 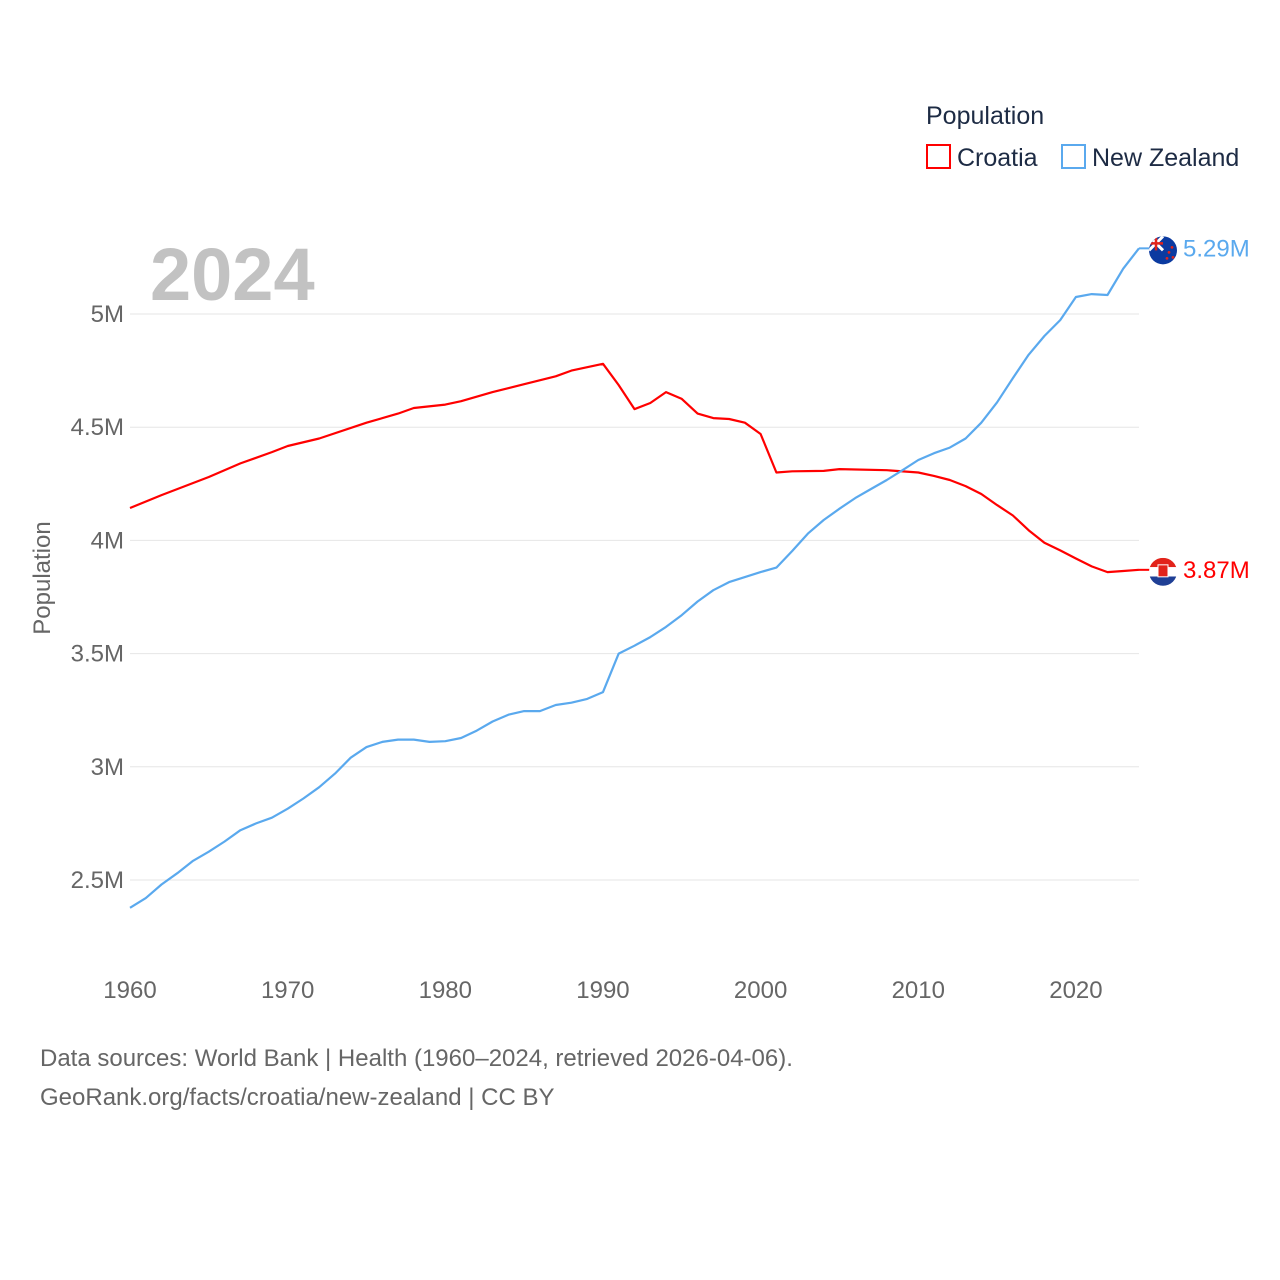 What do you see at coordinates (97, 654) in the screenshot?
I see `y-tick-label: 3.5M` at bounding box center [97, 654].